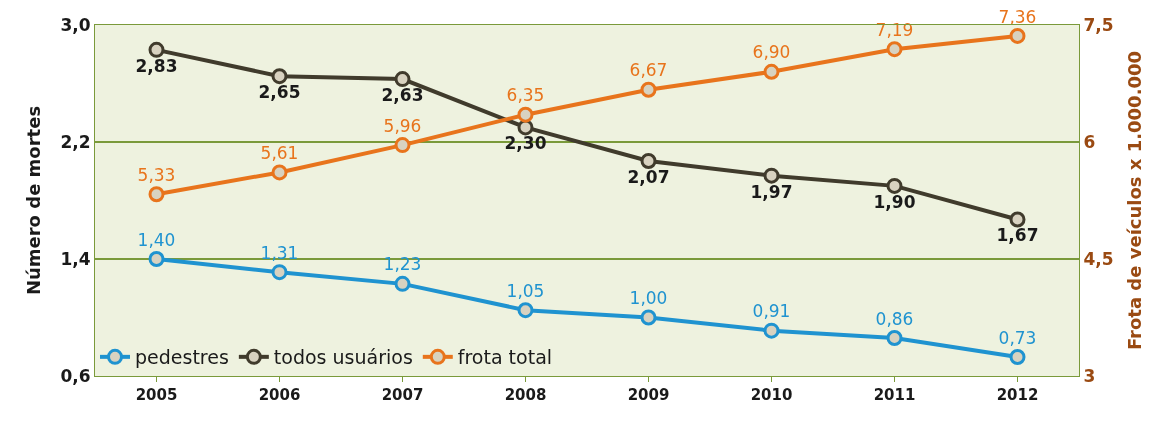 The image size is (1153, 426). I want to click on x-tick-label: 2008, so click(525, 395).